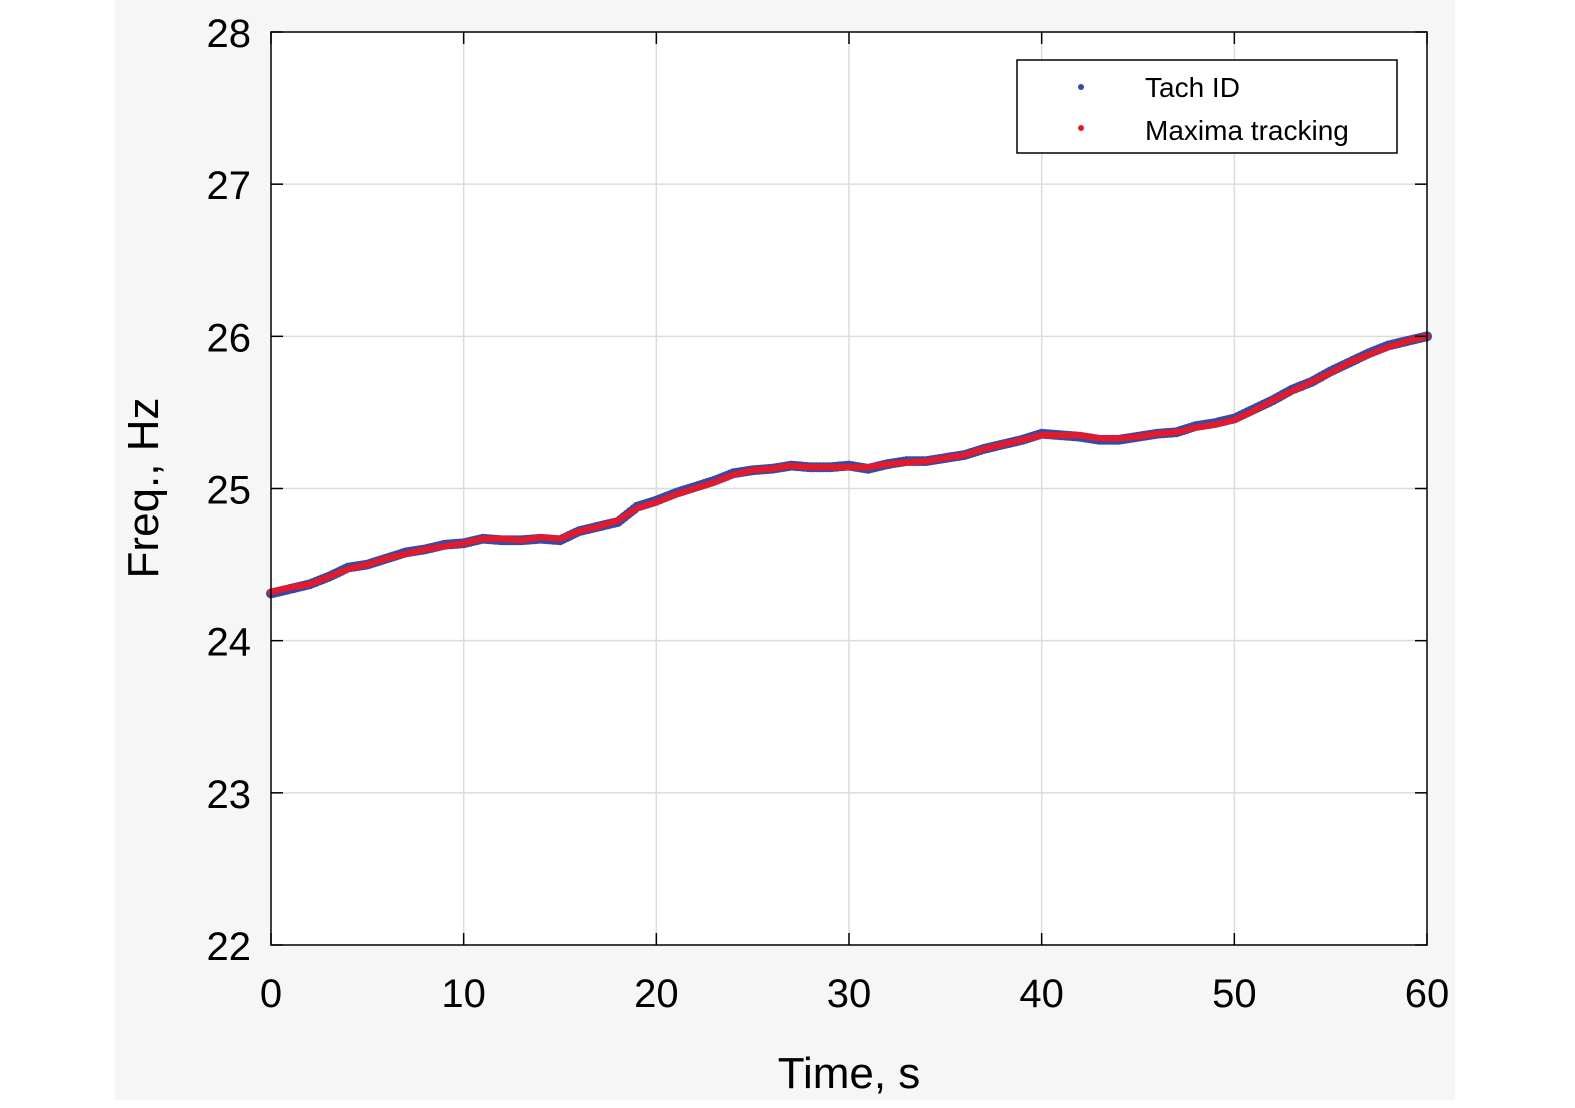 This screenshot has width=1575, height=1108. Describe the element at coordinates (229, 795) in the screenshot. I see `y-tick-label: 23` at that location.